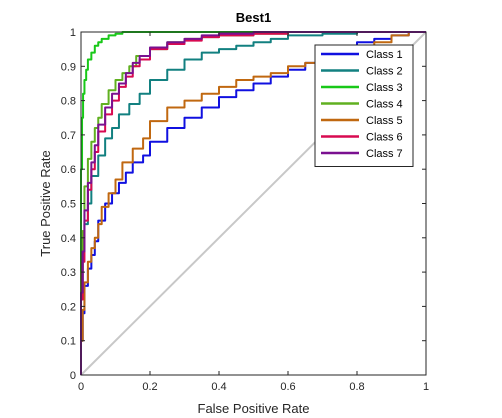 Image resolution: width=502 pixels, height=418 pixels. I want to click on x-tick-label: 0.8, so click(356, 387).